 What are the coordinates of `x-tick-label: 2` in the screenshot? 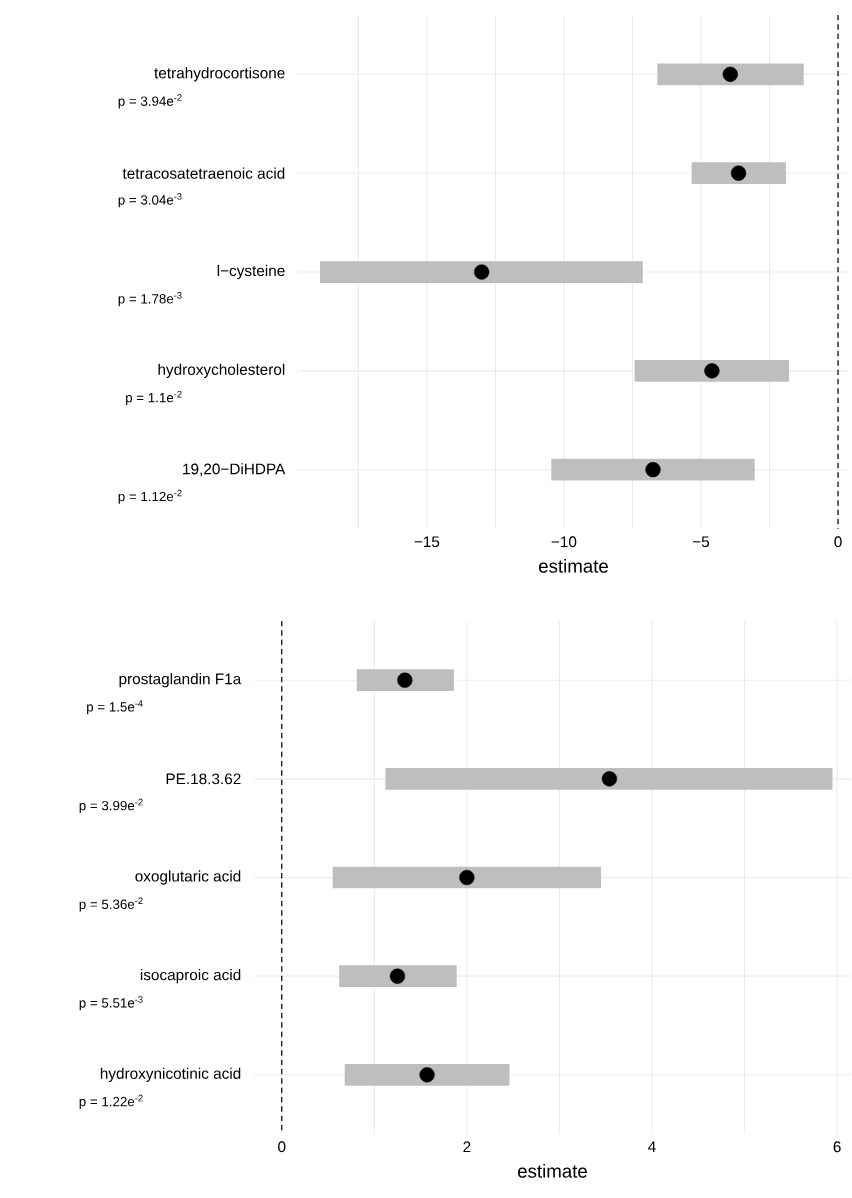 It's located at (467, 1147).